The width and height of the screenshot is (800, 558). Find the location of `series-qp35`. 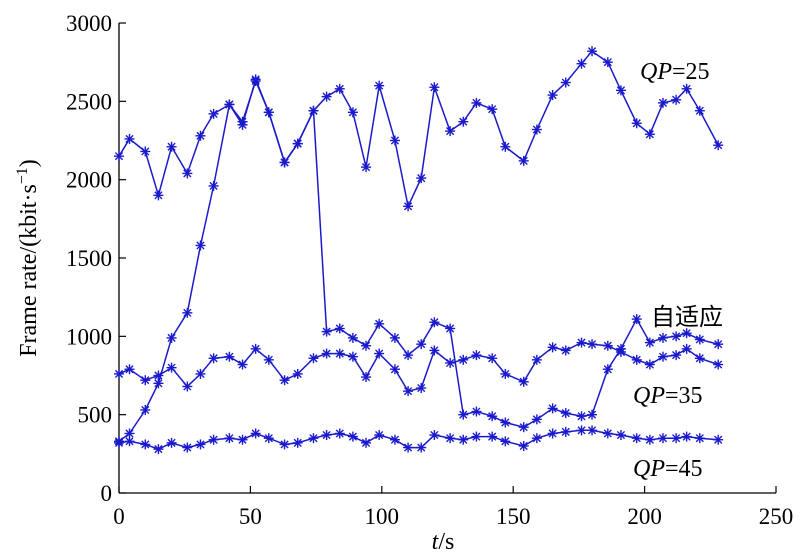

series-qp35 is located at coordinates (419, 367).